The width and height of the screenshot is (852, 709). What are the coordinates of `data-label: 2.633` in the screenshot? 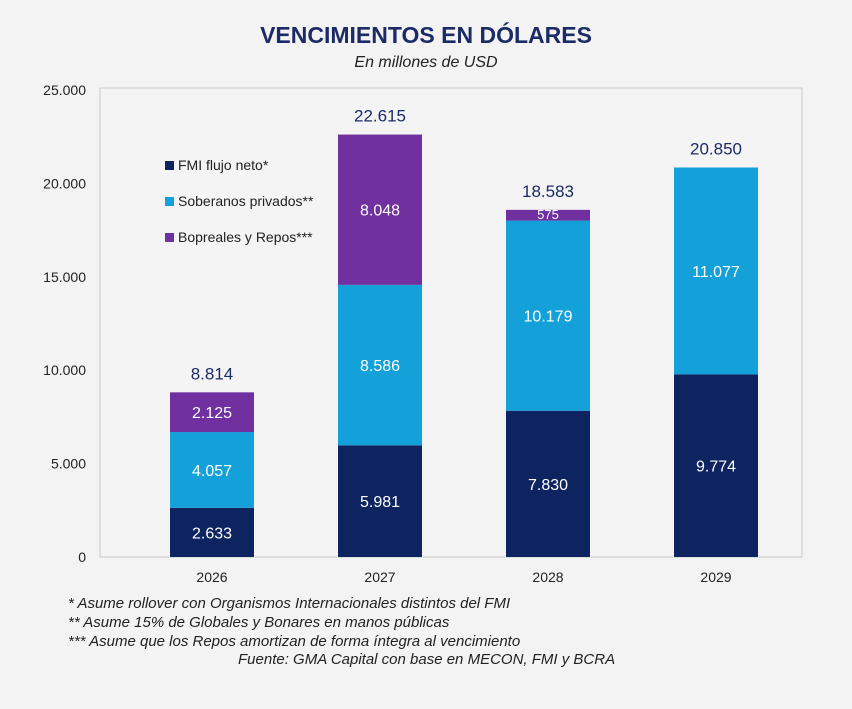 It's located at (212, 533).